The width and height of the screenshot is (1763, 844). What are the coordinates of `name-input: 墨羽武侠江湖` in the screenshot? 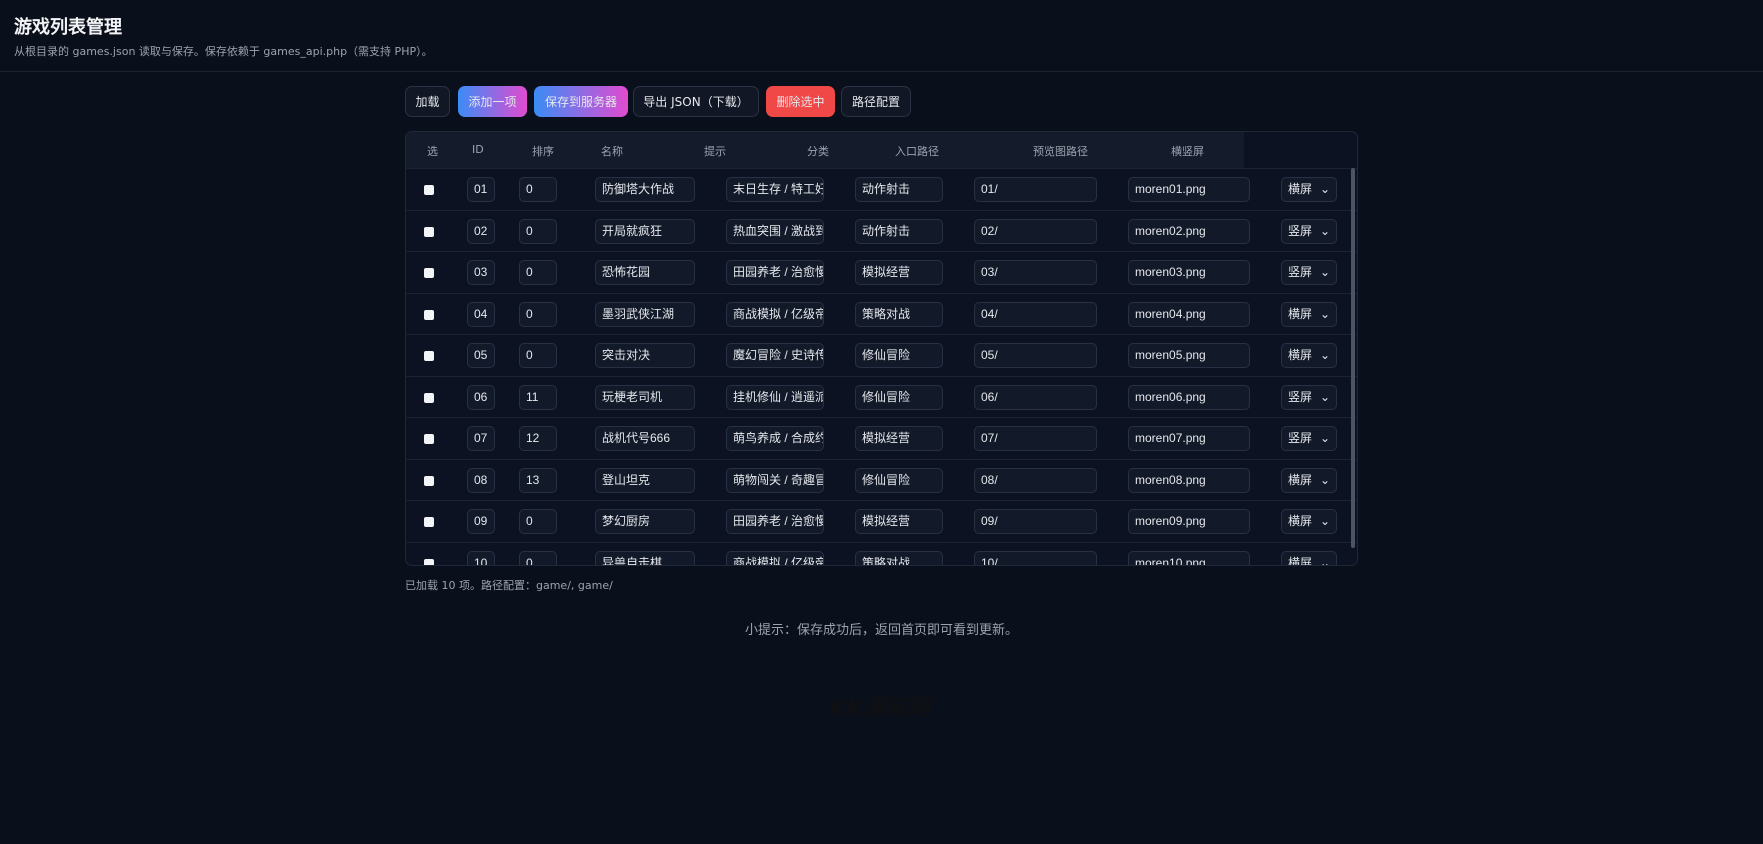 It's located at (645, 314).